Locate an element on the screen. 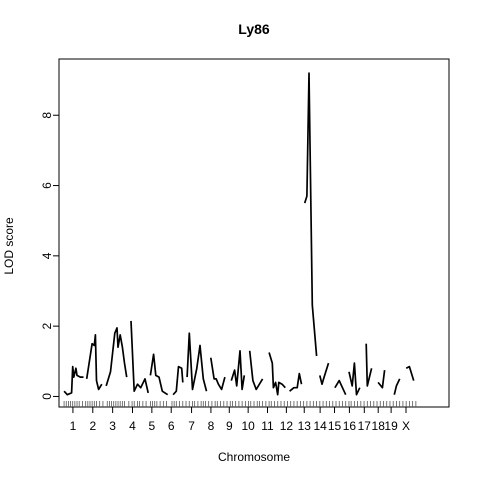 The width and height of the screenshot is (480, 480). y-tick-label: 4 is located at coordinates (47, 255).